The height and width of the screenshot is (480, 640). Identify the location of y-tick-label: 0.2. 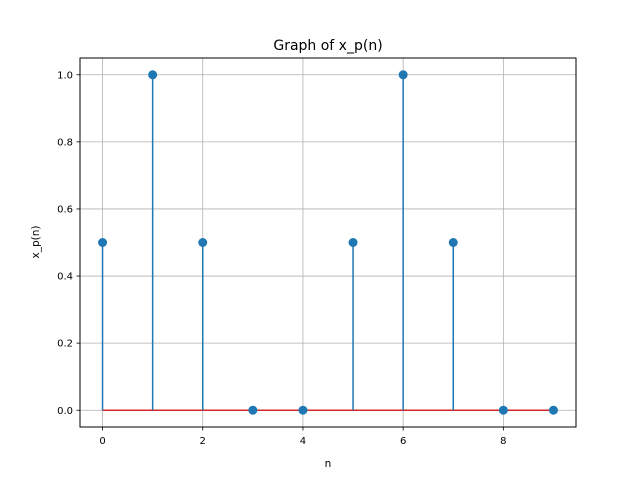
(65, 344).